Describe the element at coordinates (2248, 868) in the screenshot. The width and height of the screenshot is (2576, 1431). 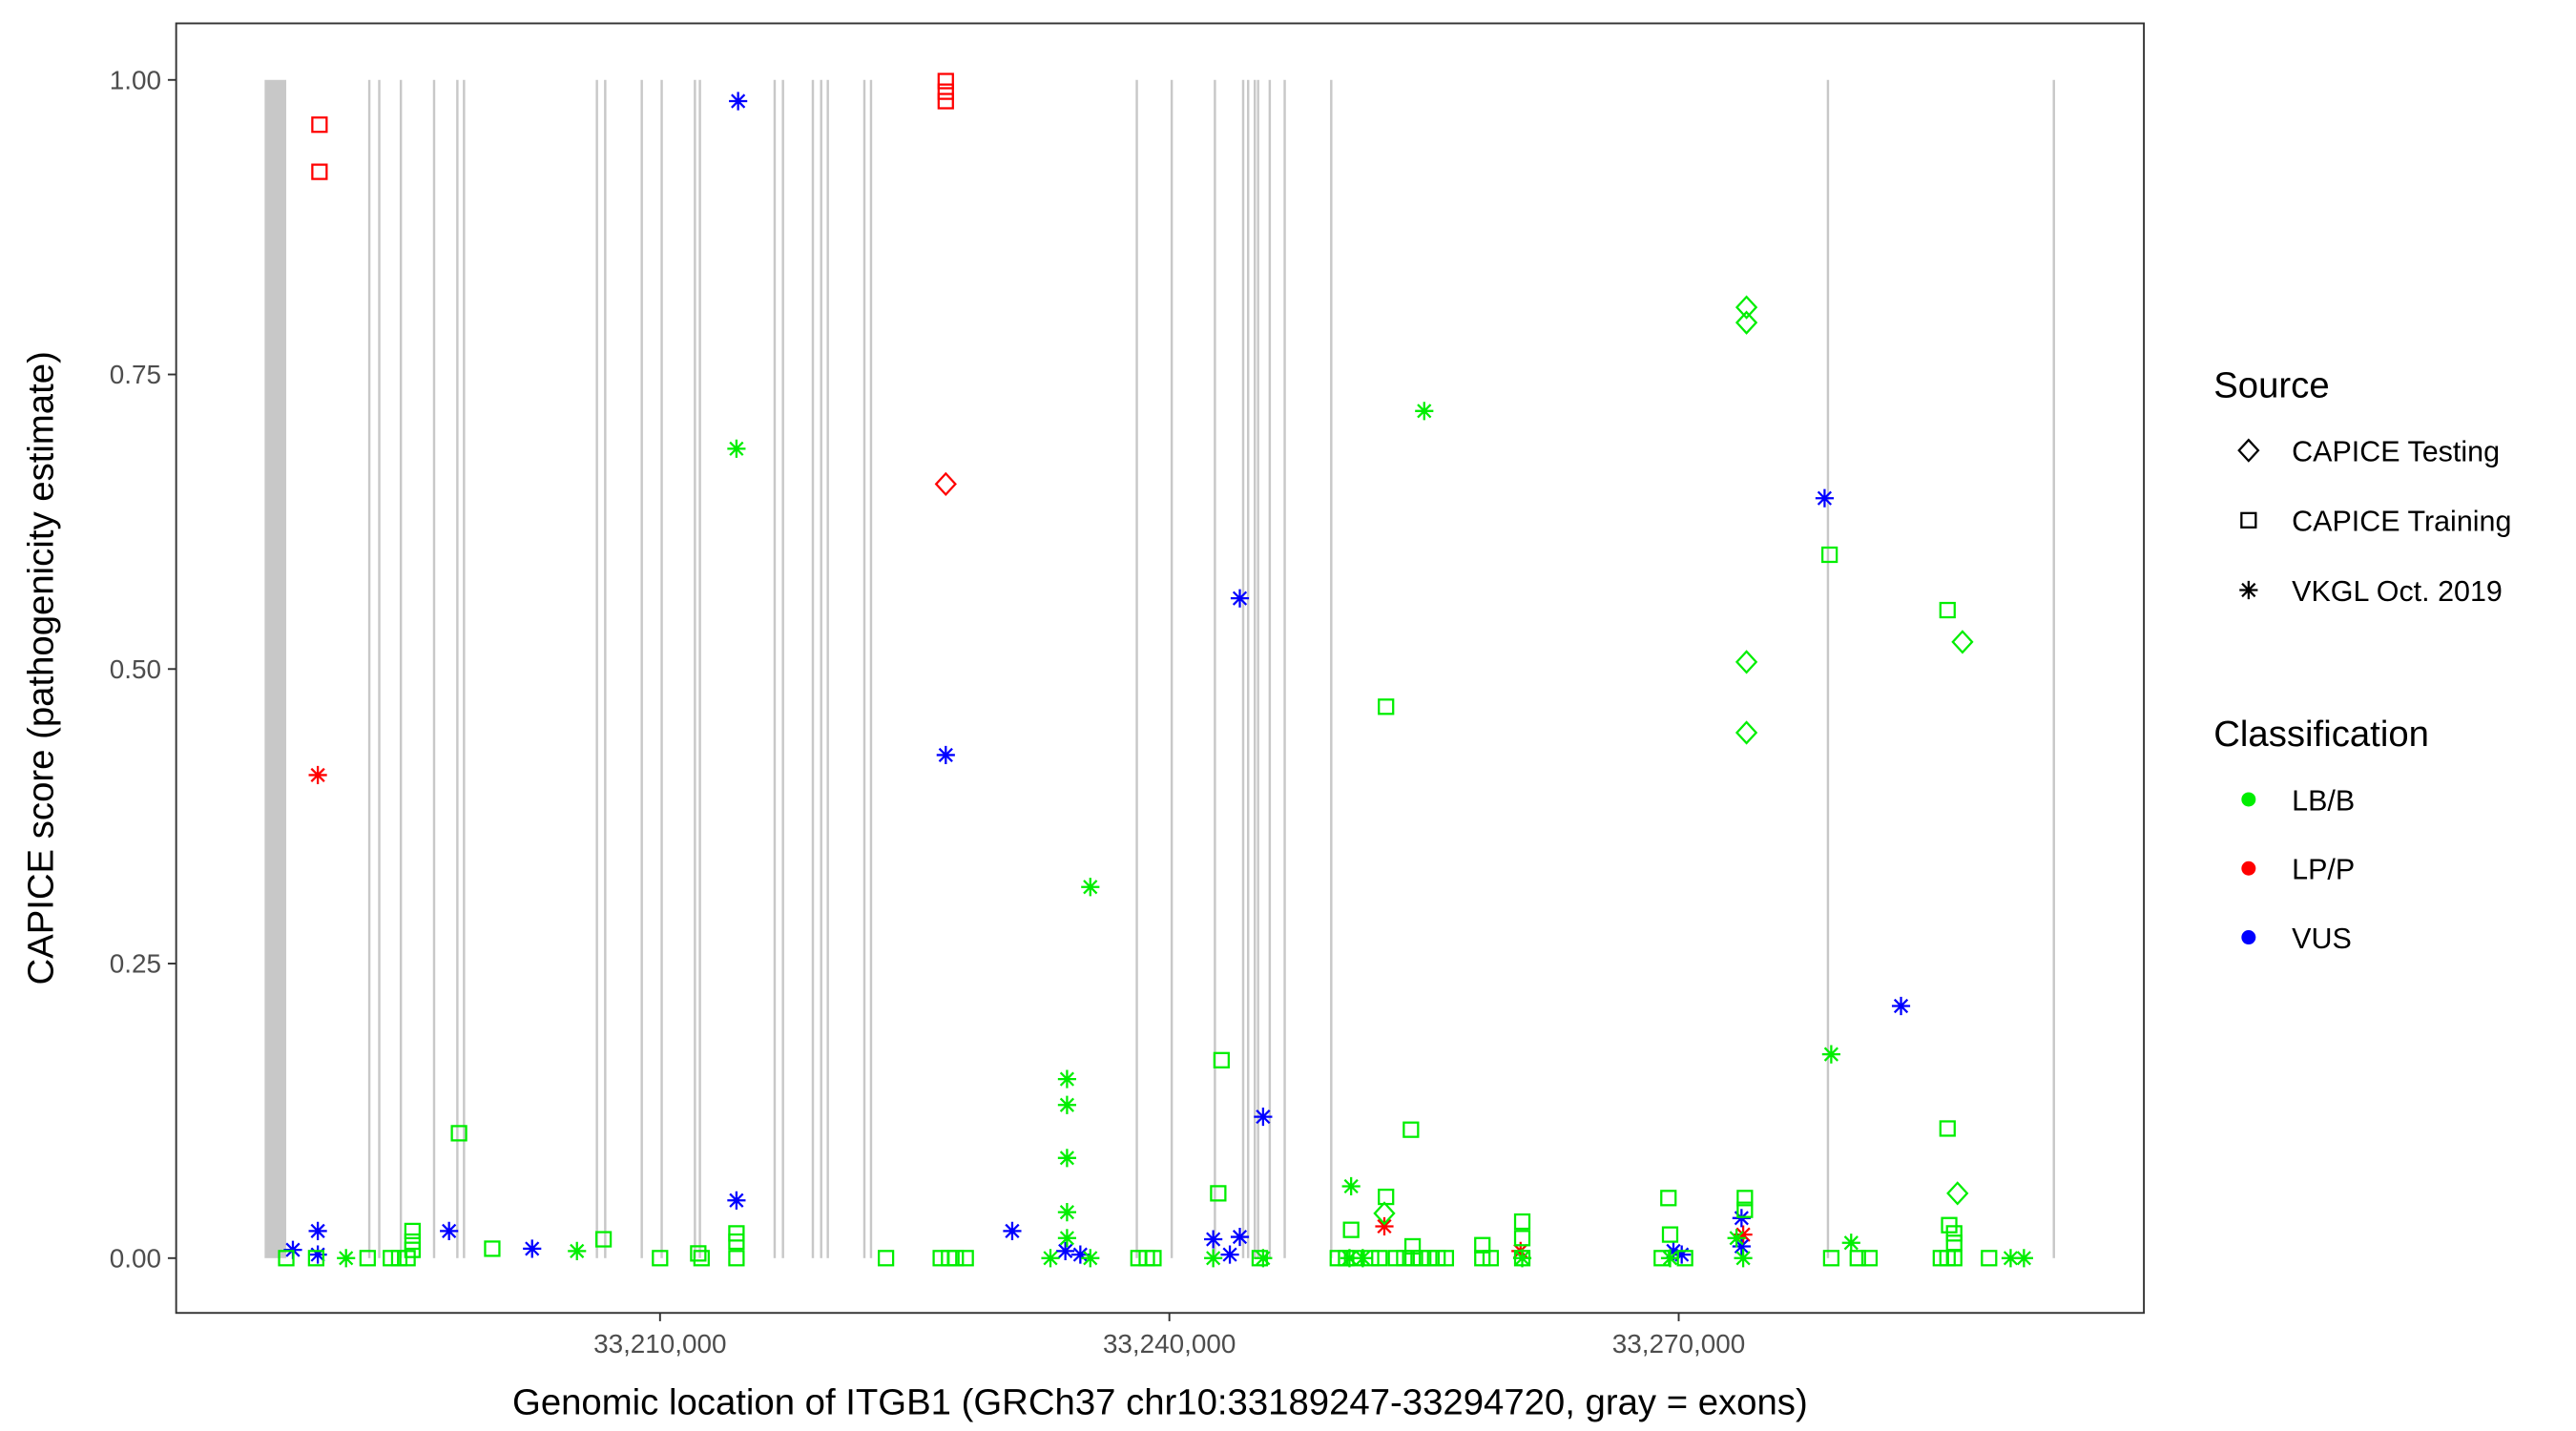
I see `legend-color-dot` at that location.